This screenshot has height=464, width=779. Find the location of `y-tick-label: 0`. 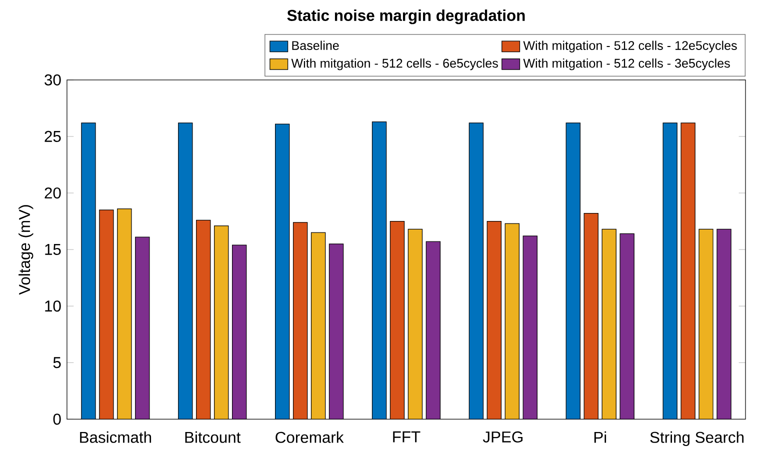

y-tick-label: 0 is located at coordinates (57, 419).